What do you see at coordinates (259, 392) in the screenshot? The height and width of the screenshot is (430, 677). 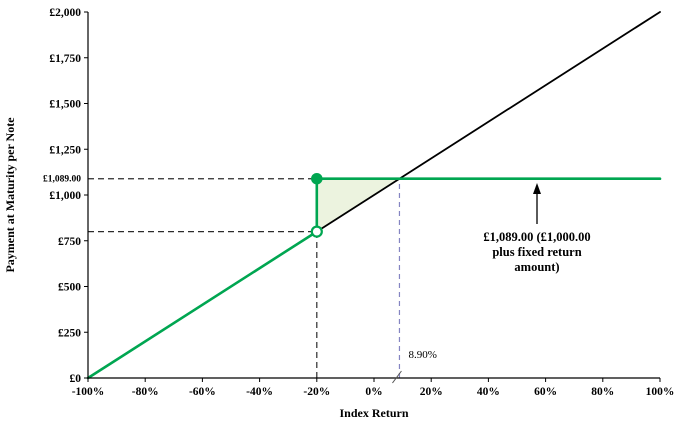 I see `x-tick-label: -40%` at bounding box center [259, 392].